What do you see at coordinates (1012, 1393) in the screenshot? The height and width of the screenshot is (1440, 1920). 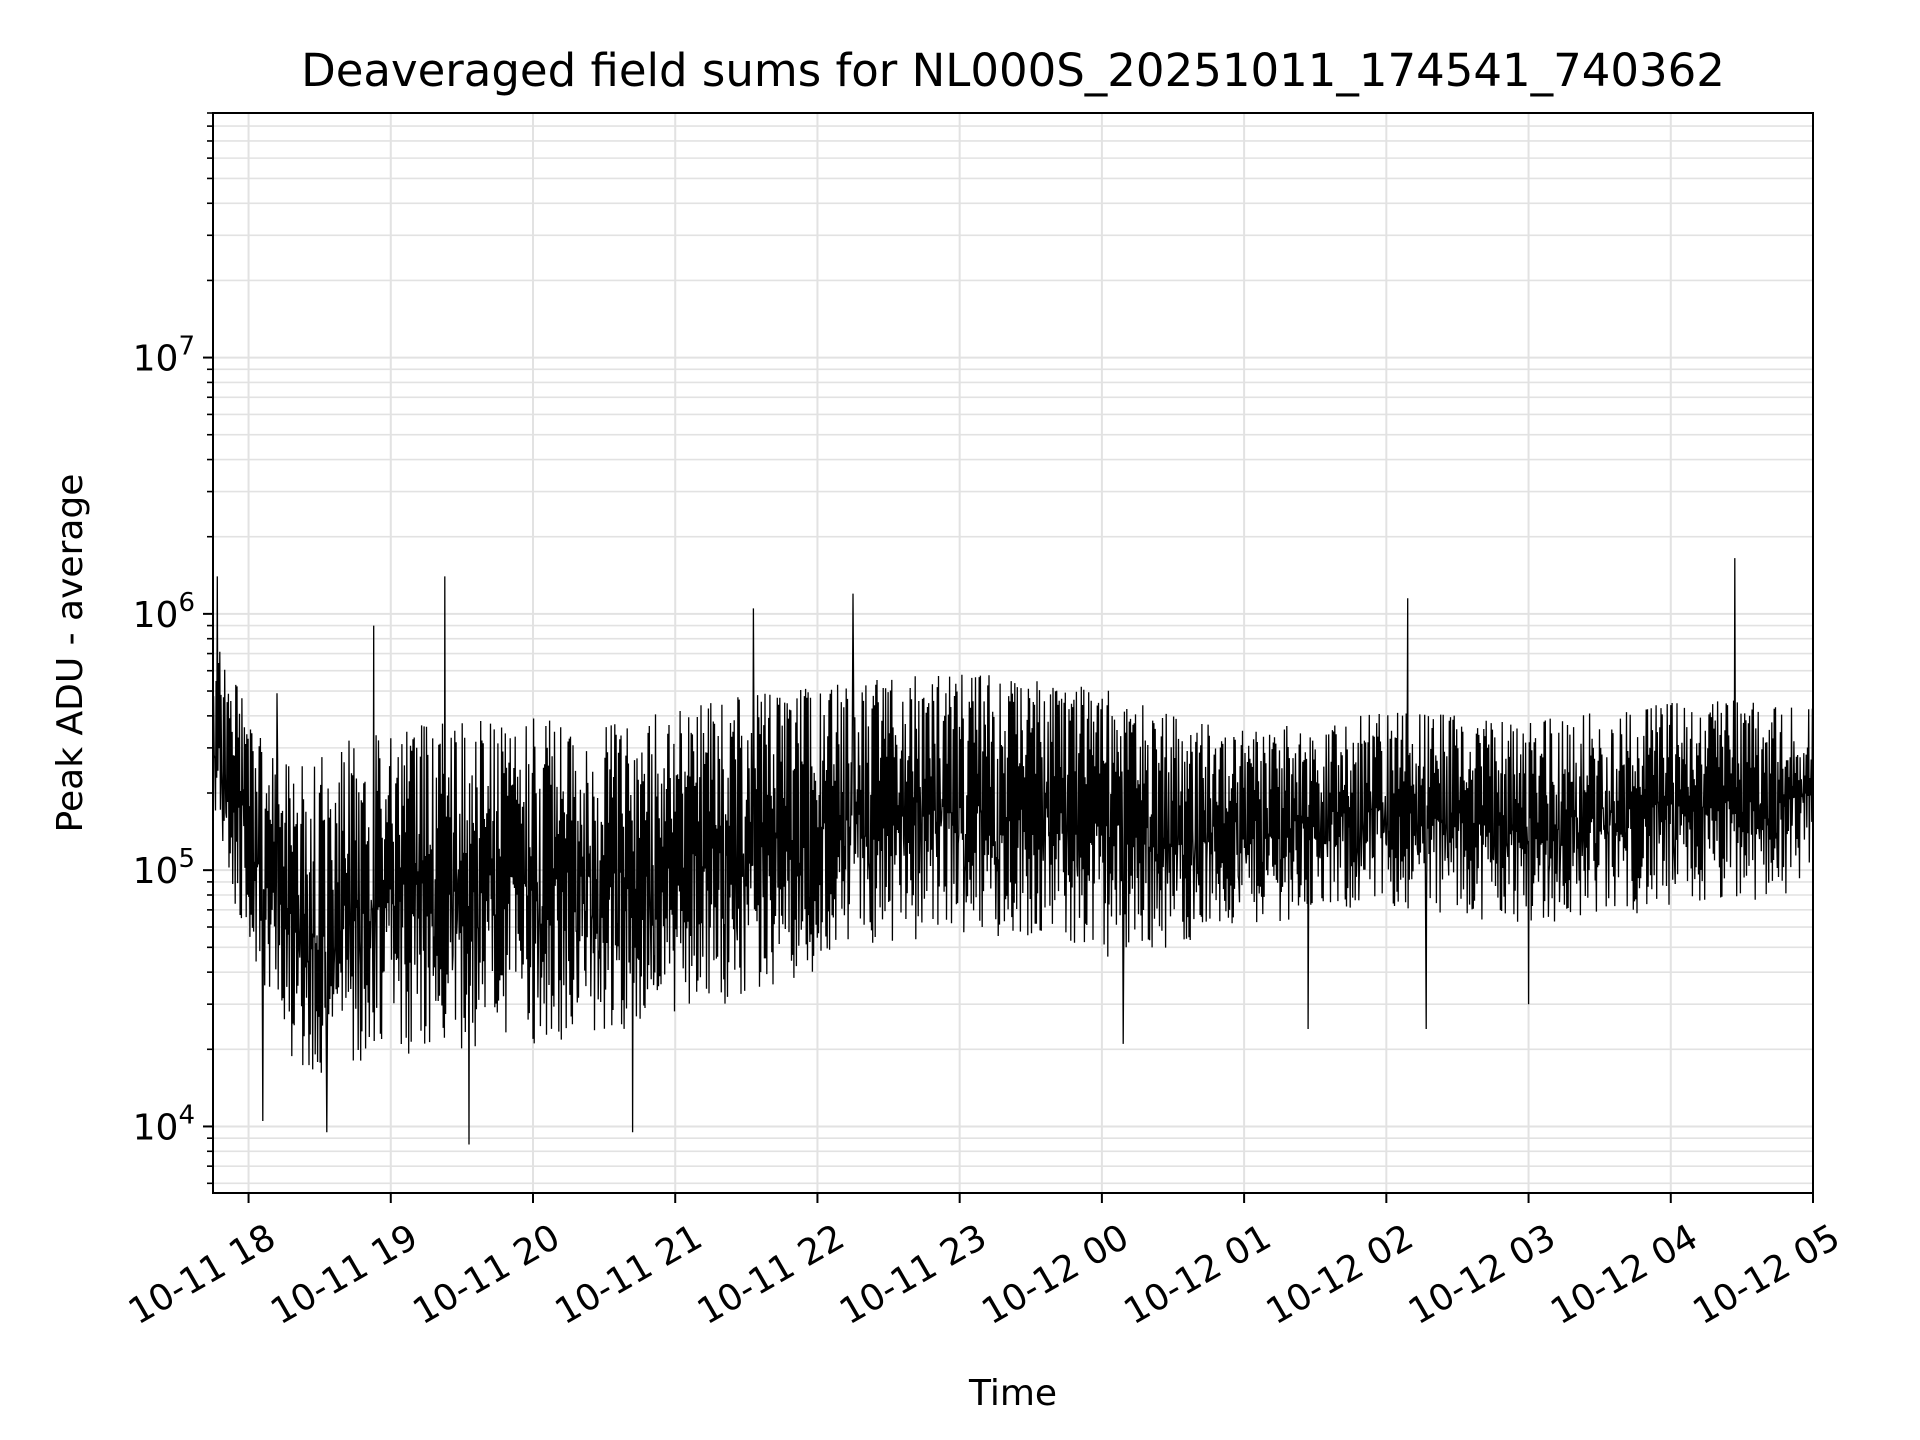 I see `x-axis-label: Time` at bounding box center [1012, 1393].